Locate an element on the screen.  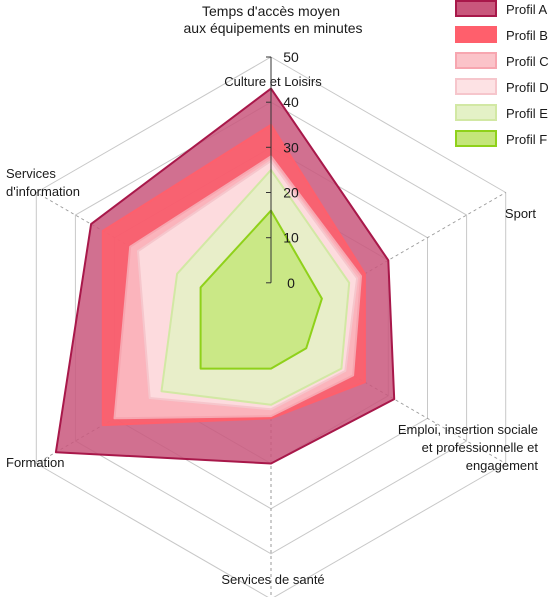
legend-label-profil-b: Profil B is located at coordinates (527, 35).